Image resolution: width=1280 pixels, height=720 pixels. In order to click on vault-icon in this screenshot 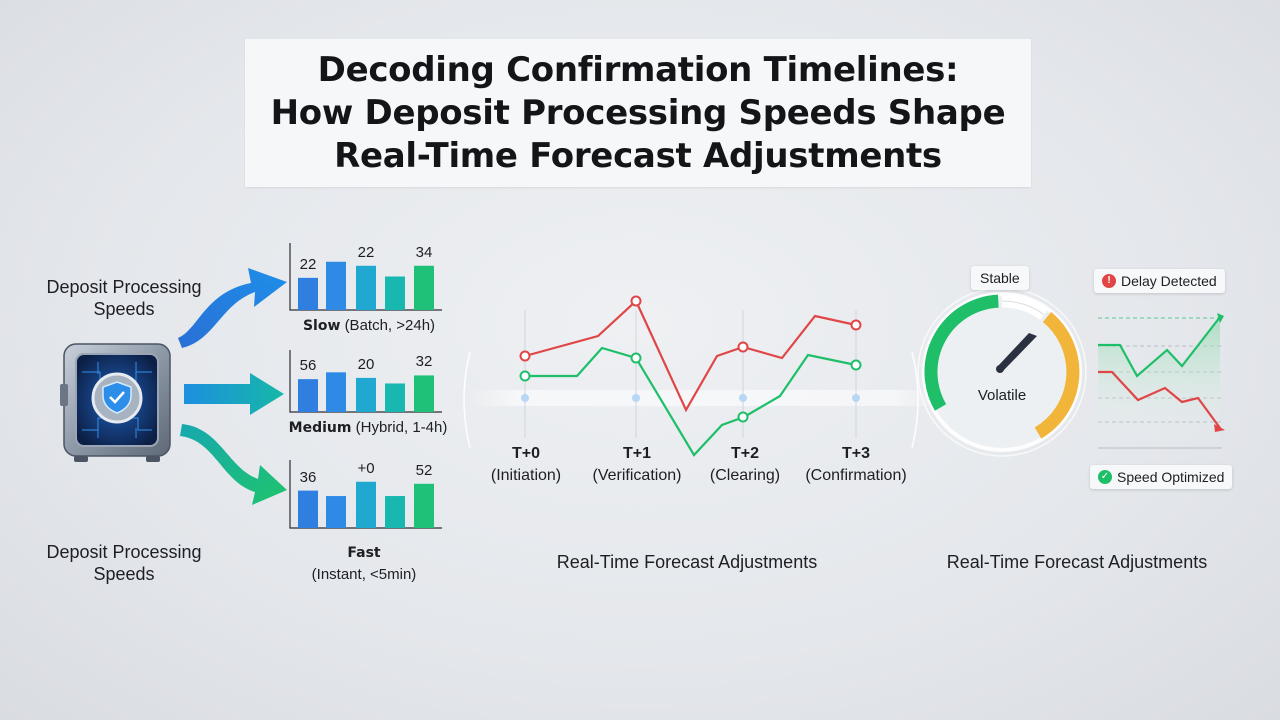, I will do `click(115, 402)`.